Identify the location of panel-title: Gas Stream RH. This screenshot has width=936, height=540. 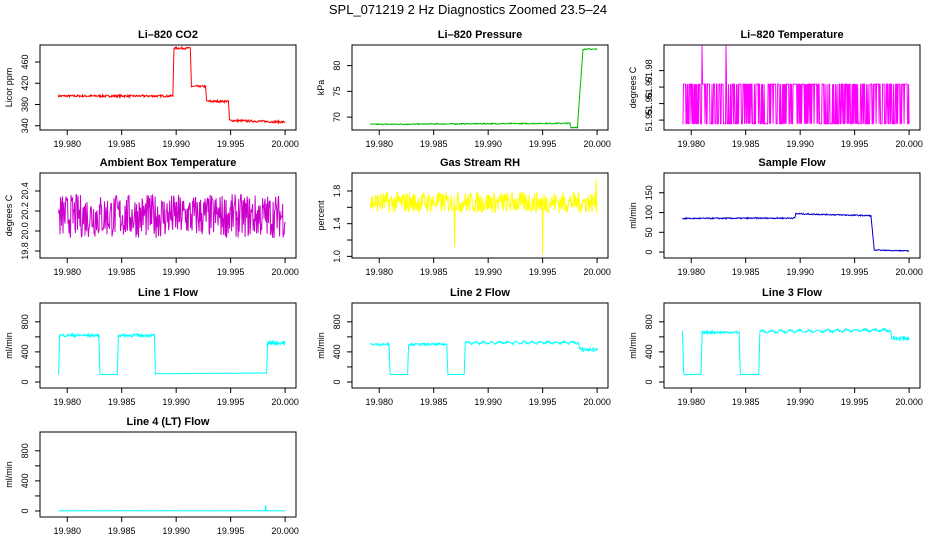
(480, 163).